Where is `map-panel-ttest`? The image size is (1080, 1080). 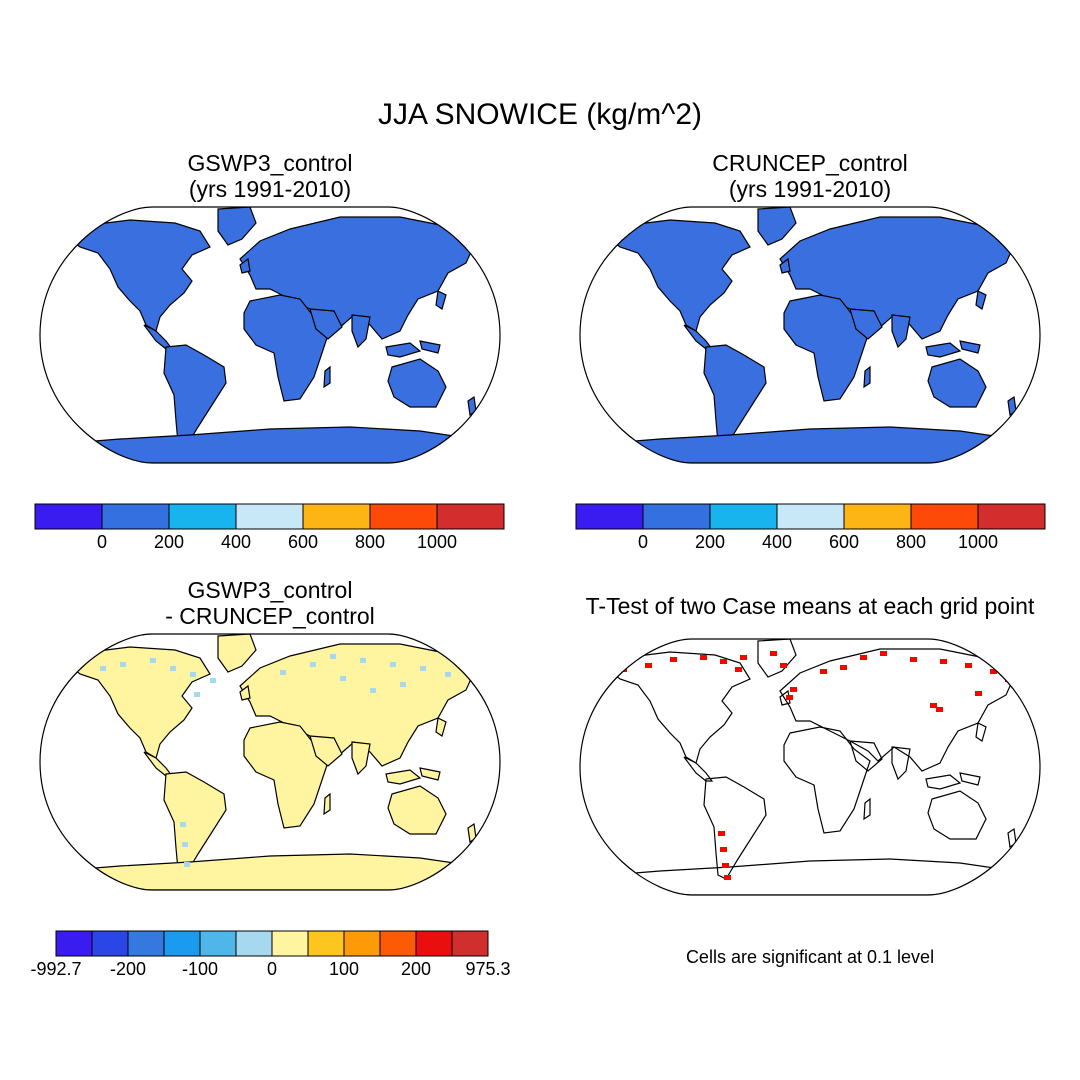 map-panel-ttest is located at coordinates (810, 767).